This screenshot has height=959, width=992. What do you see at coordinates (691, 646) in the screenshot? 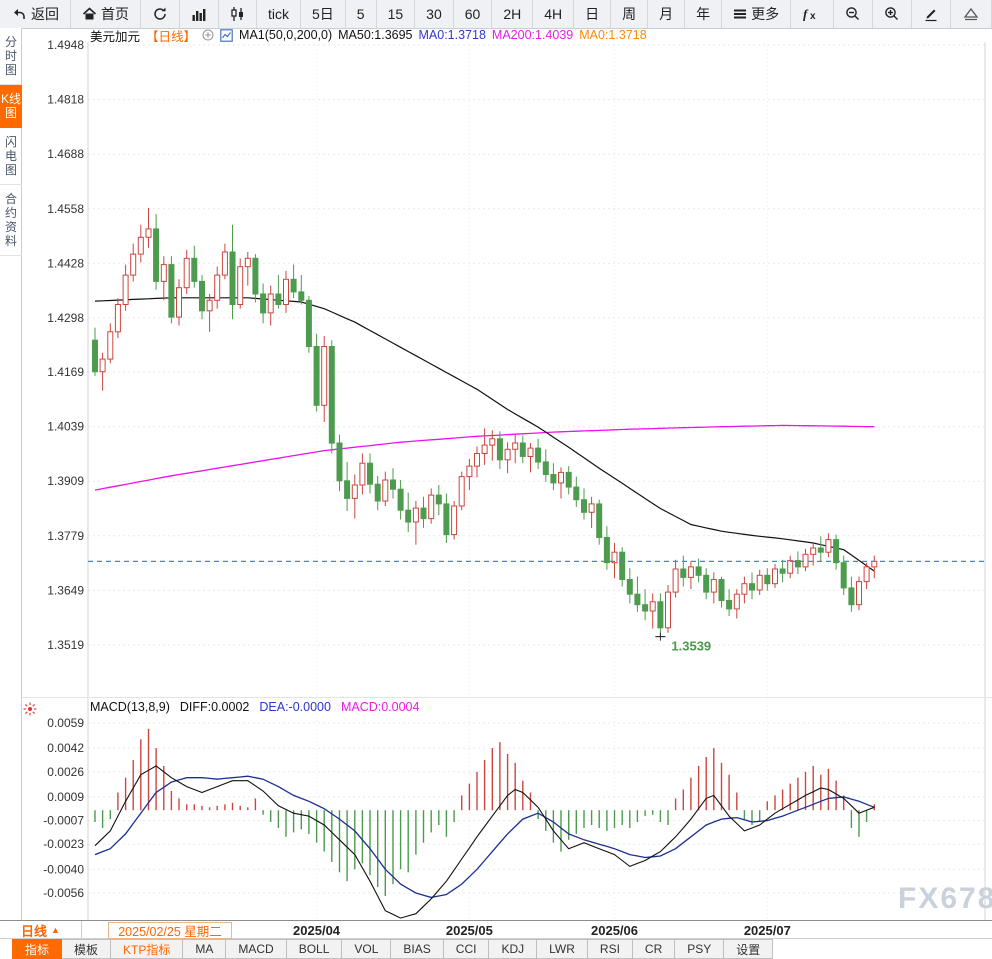
I see `svg-text: 1.3539` at bounding box center [691, 646].